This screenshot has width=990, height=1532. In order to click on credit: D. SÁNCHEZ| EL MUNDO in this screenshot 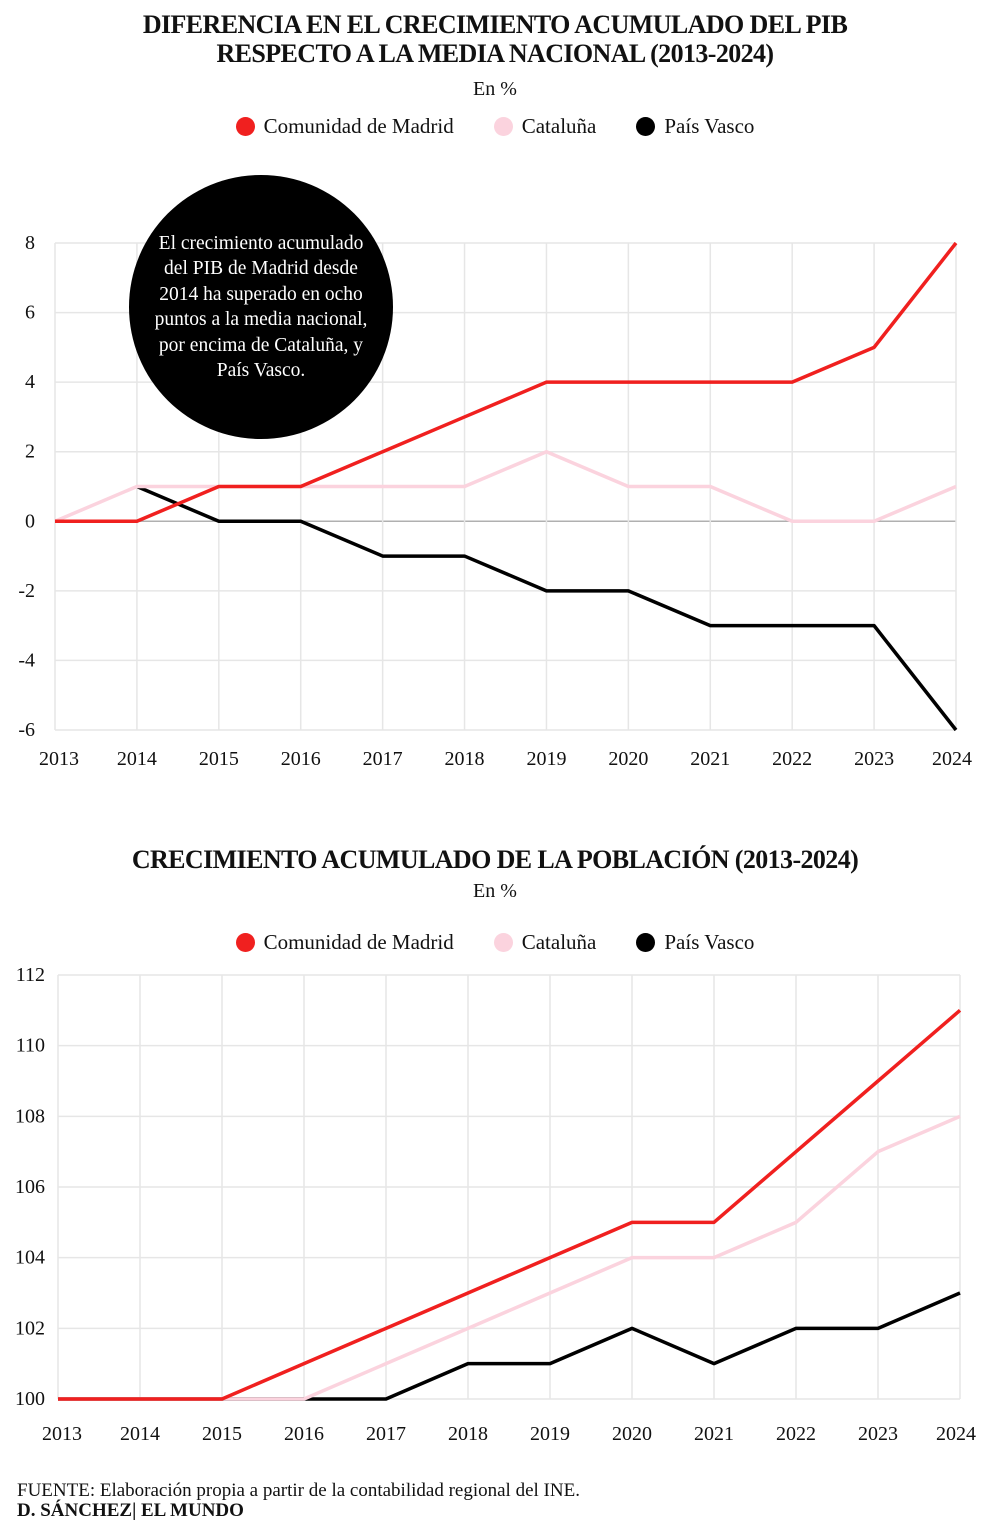, I will do `click(130, 1510)`.